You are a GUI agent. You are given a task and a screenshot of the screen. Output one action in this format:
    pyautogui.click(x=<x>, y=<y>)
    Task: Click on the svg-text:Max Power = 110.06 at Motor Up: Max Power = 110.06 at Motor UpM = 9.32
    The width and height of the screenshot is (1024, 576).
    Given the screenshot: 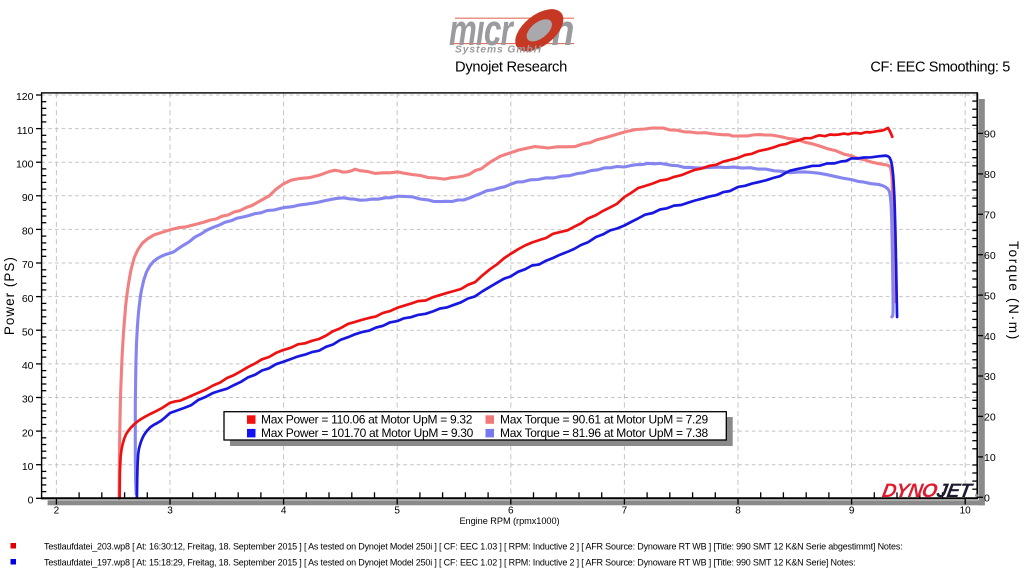 What is the action you would take?
    pyautogui.click(x=367, y=420)
    